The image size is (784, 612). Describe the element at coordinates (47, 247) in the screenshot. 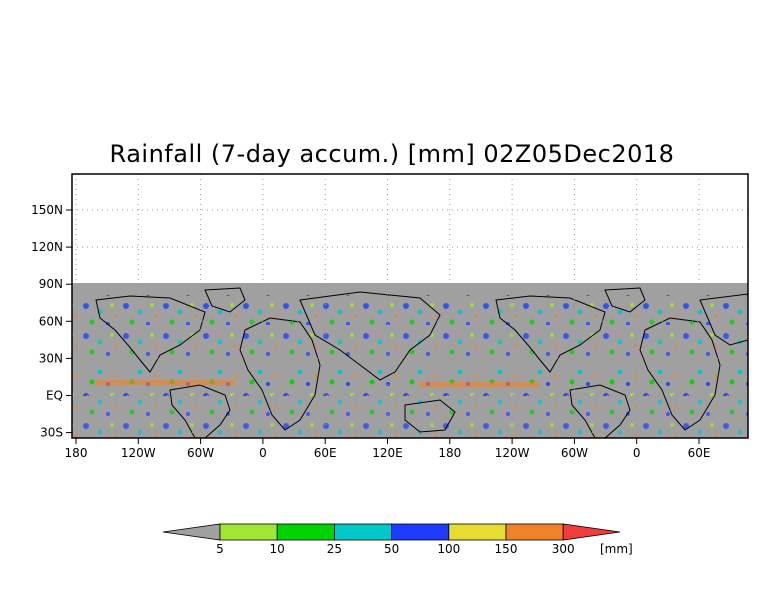

I see `y-tick-label: 120N` at that location.